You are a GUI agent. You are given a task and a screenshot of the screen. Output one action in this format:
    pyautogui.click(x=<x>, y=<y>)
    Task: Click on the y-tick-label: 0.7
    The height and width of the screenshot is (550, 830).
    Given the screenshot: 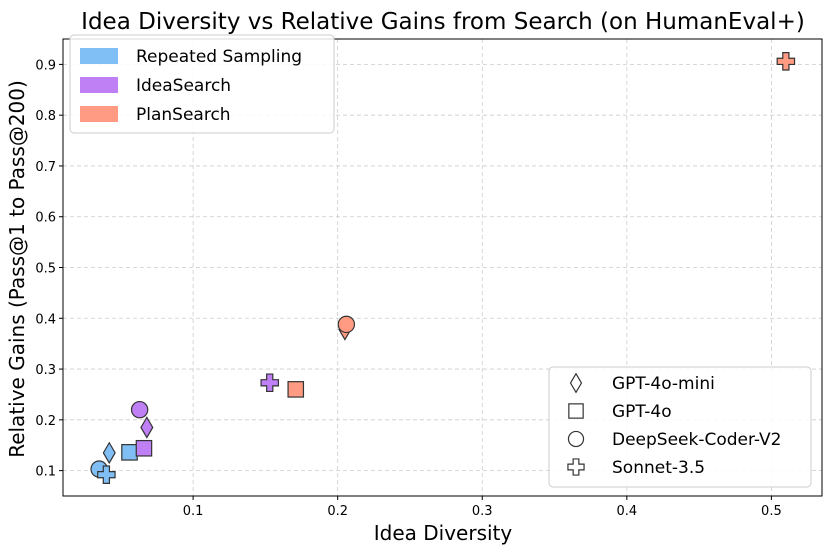 What is the action you would take?
    pyautogui.click(x=45, y=167)
    